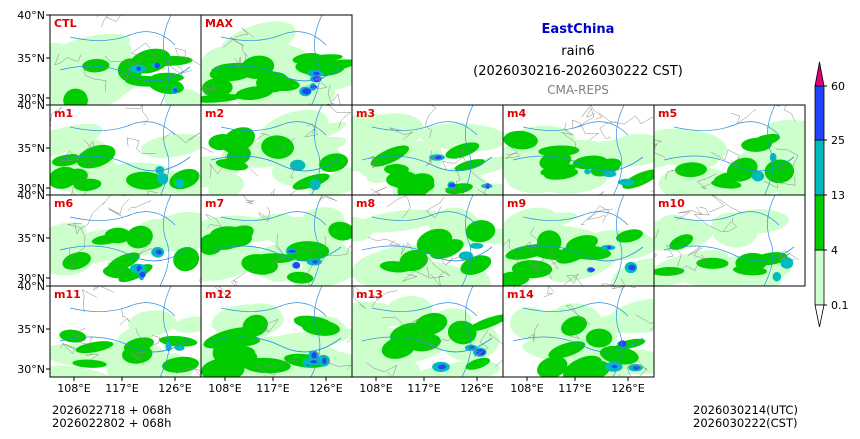 This screenshot has height=439, width=860. What do you see at coordinates (31, 58) in the screenshot?
I see `latitude-tick-label: 35°N` at bounding box center [31, 58].